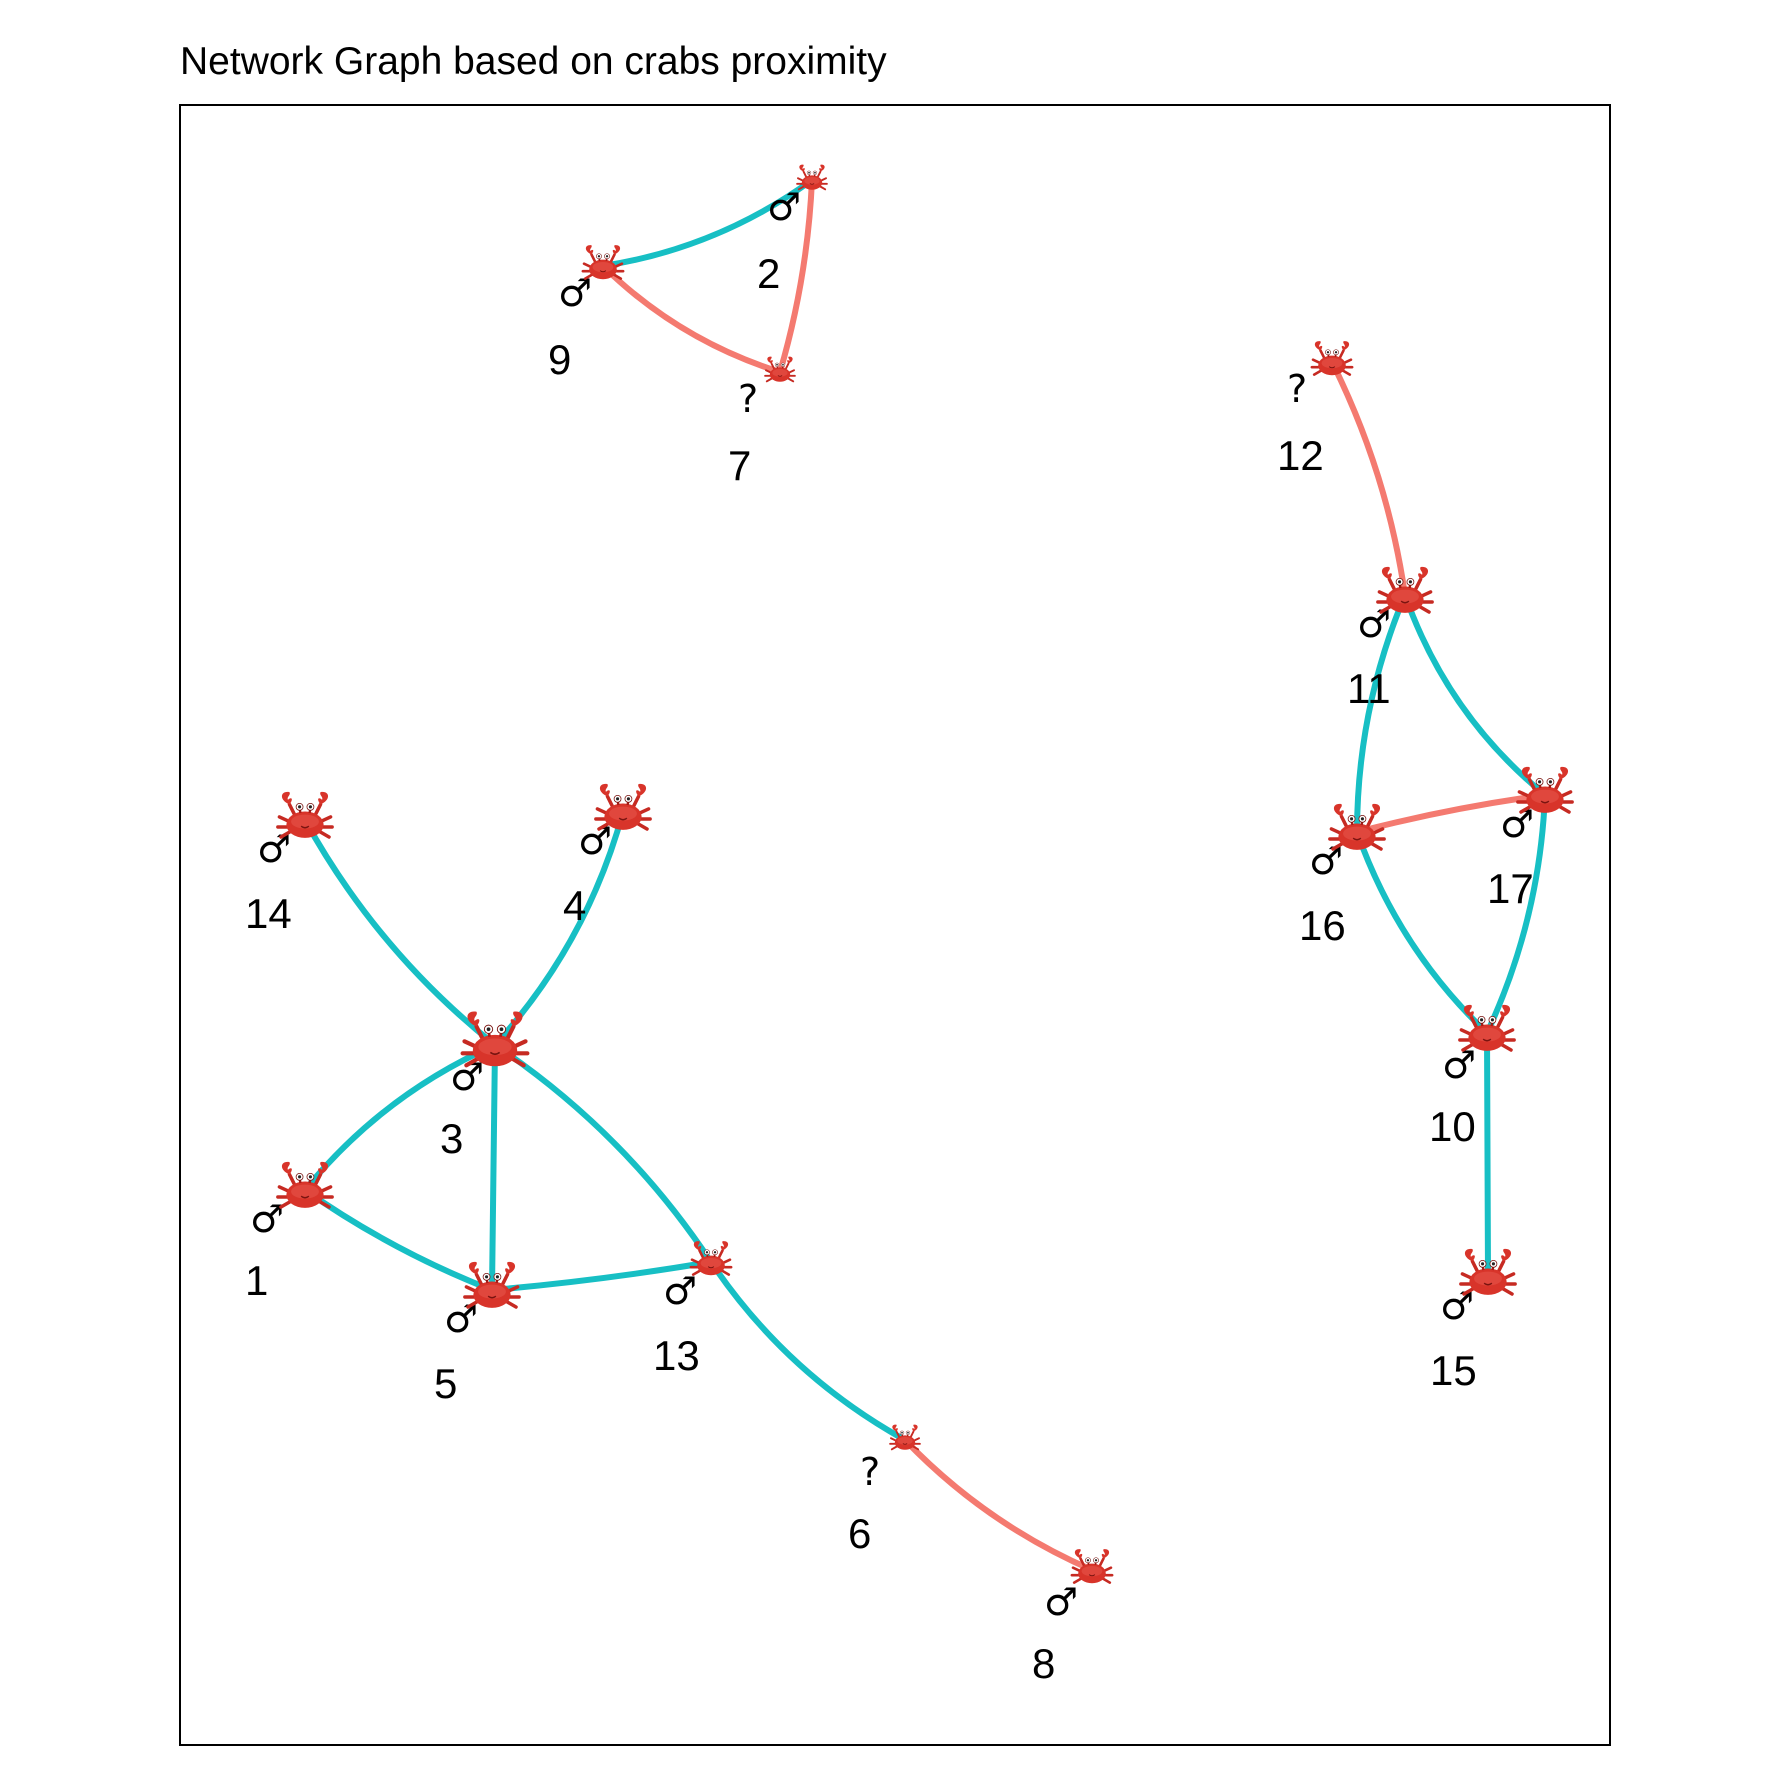 The width and height of the screenshot is (1771, 1771). Describe the element at coordinates (268, 913) in the screenshot. I see `node-14-label: 14` at that location.